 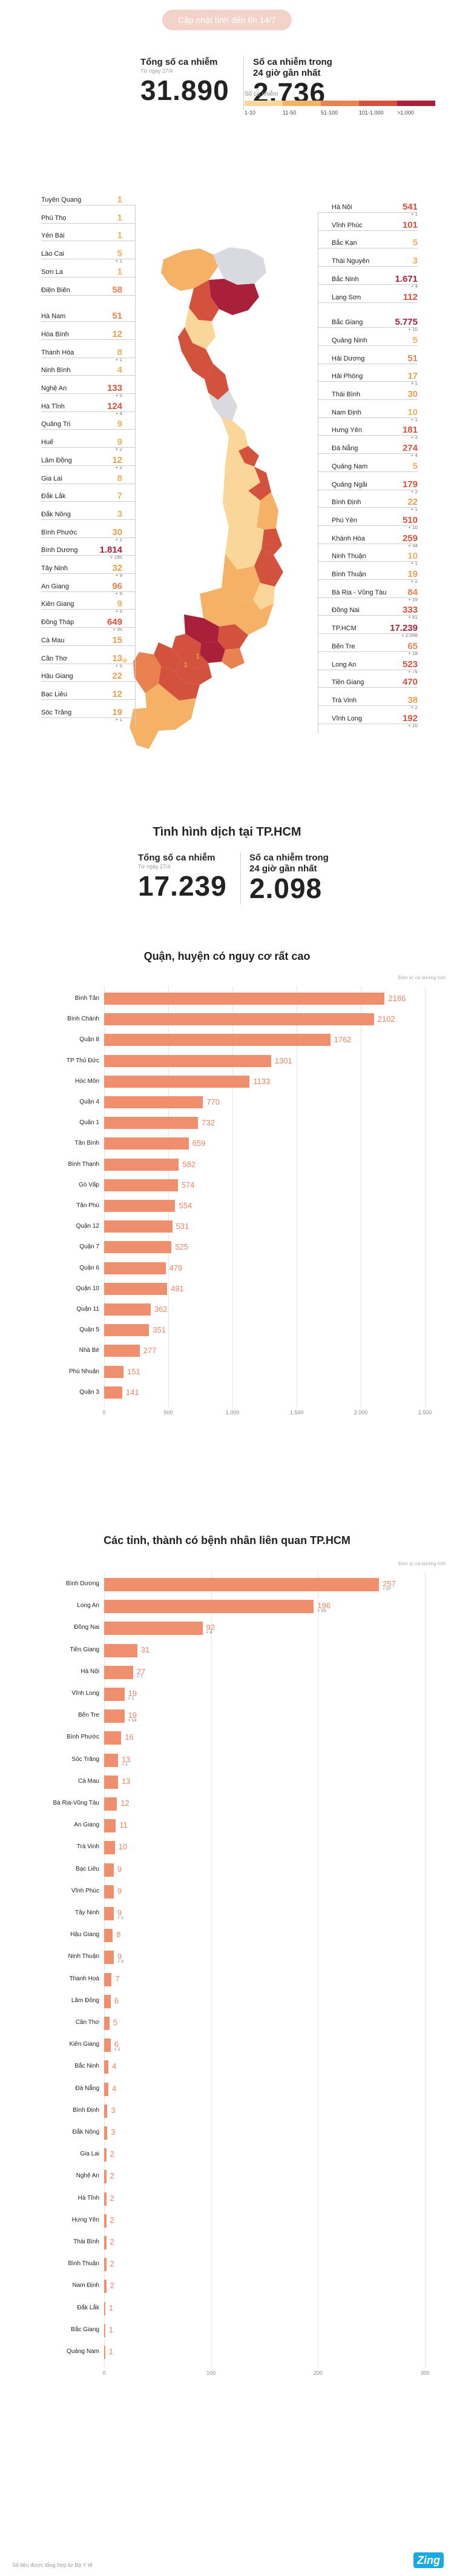 I want to click on chart-category-label: Đắk Lắk, so click(x=88, y=2307).